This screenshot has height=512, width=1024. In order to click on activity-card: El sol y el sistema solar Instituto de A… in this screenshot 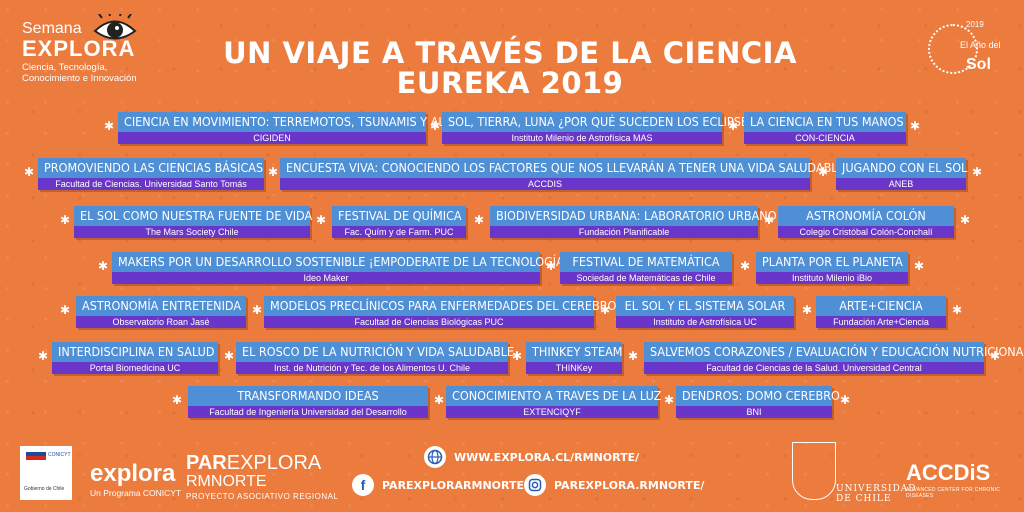, I will do `click(705, 312)`.